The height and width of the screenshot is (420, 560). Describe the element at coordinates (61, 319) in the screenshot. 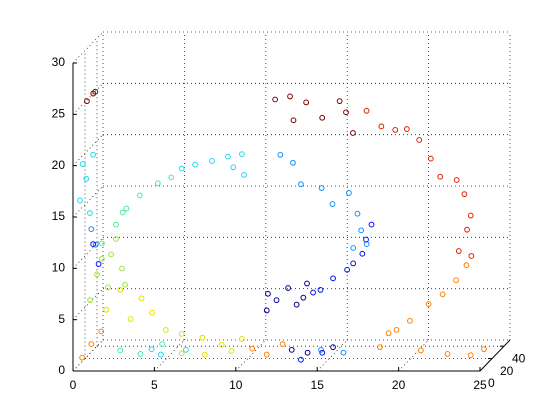

I see `z-tick-label: 5` at that location.